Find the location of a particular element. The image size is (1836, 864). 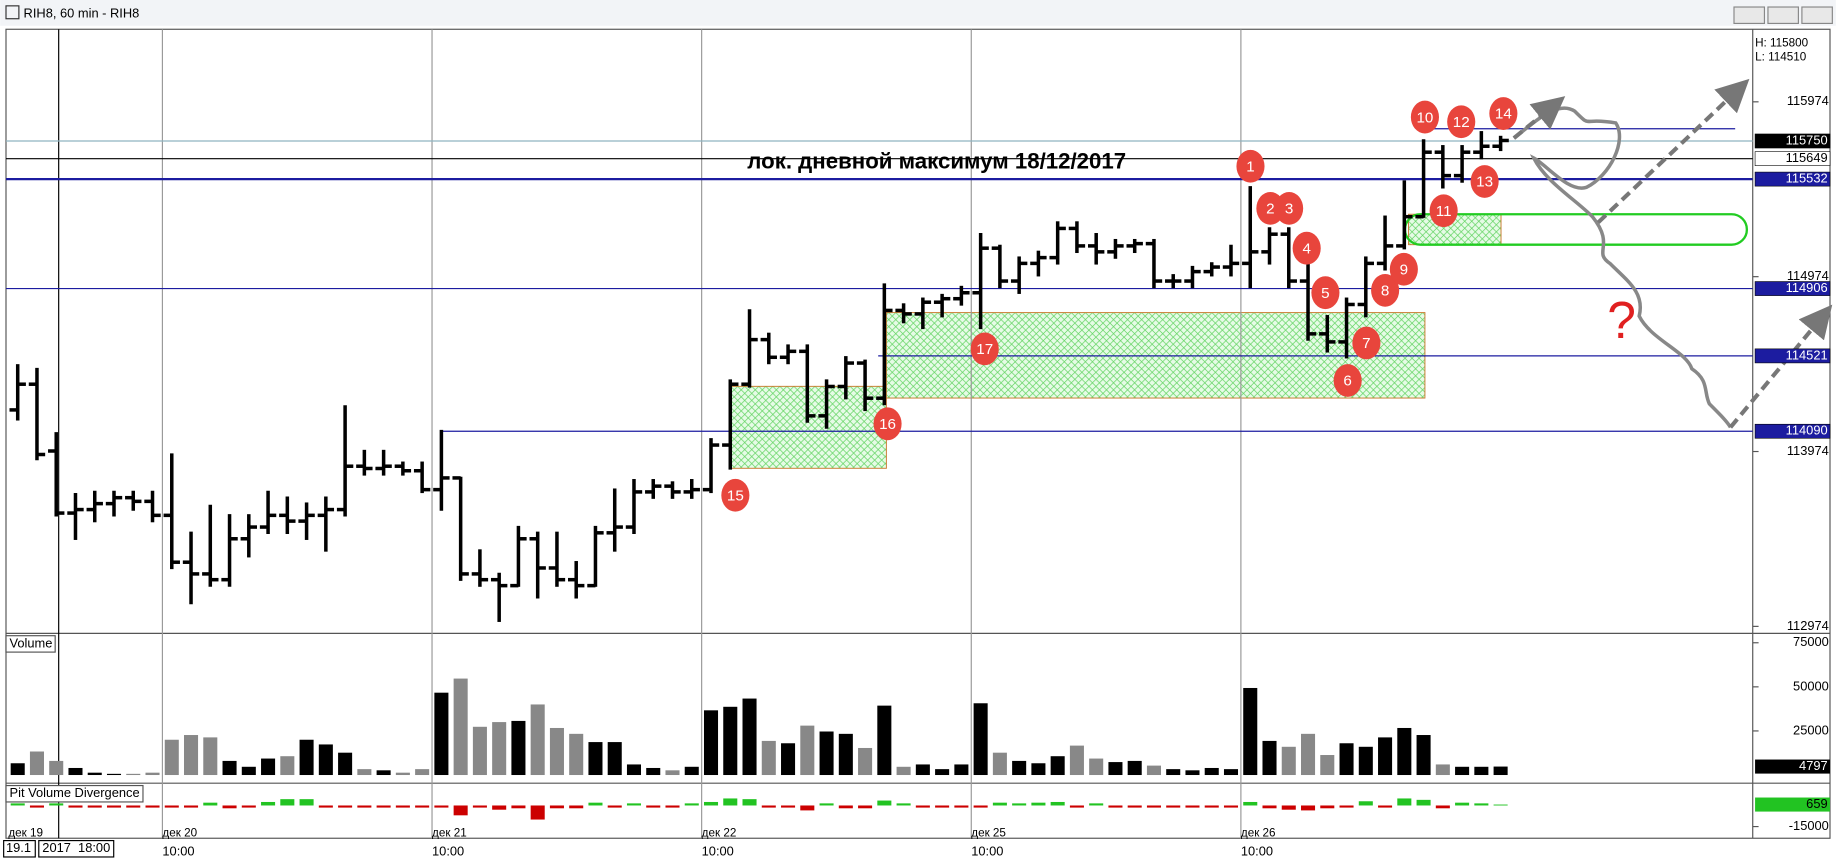

arrow is located at coordinates (1780, 366).